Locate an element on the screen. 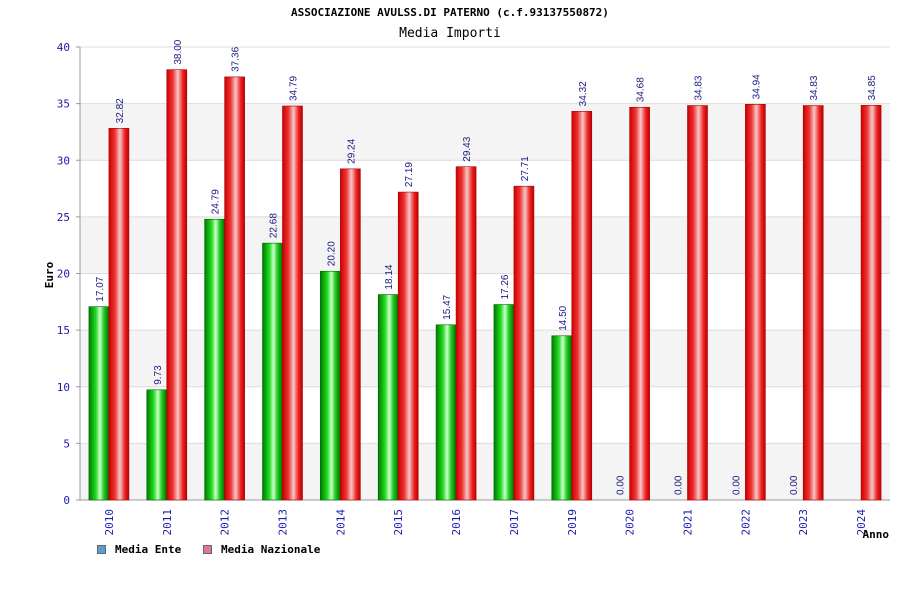  bar-value-label: 29.24 is located at coordinates (351, 150).